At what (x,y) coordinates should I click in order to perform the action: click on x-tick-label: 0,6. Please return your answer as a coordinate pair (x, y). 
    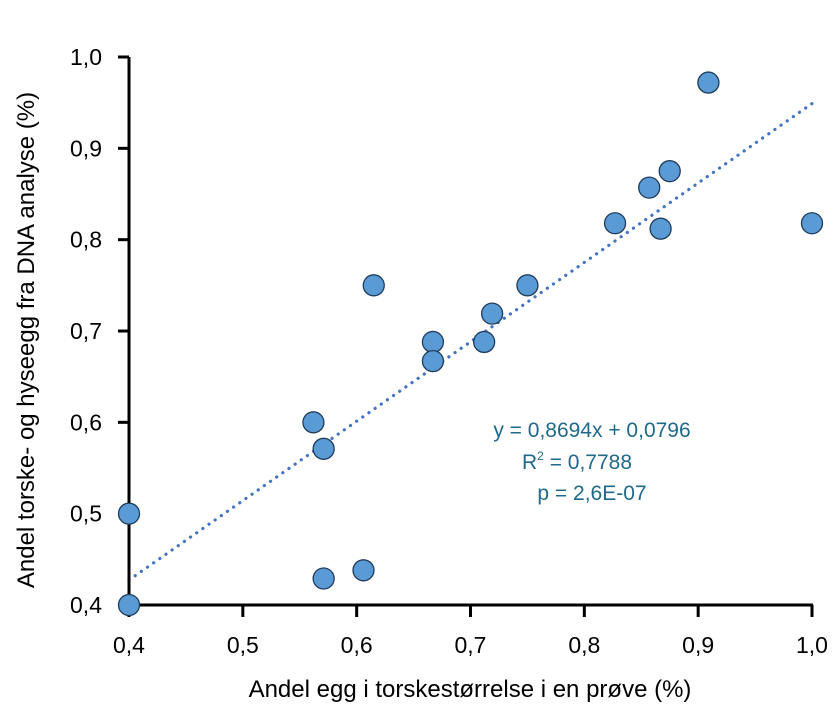
    Looking at the image, I should click on (357, 645).